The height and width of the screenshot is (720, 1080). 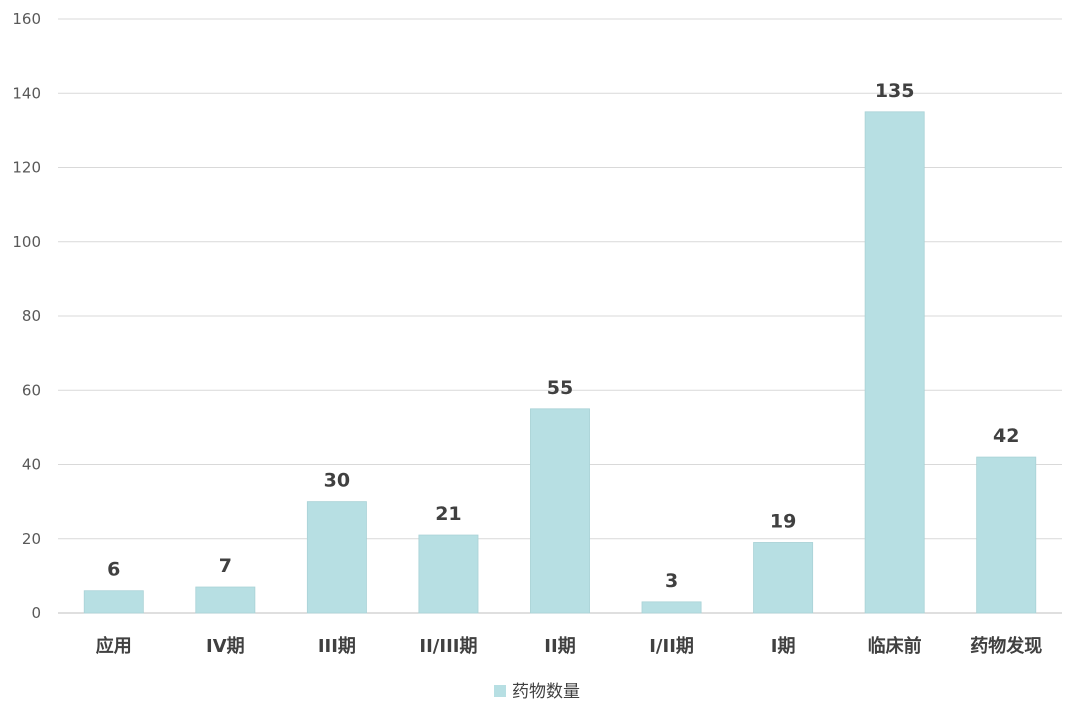 I want to click on y-tick-label: 20, so click(x=31, y=539).